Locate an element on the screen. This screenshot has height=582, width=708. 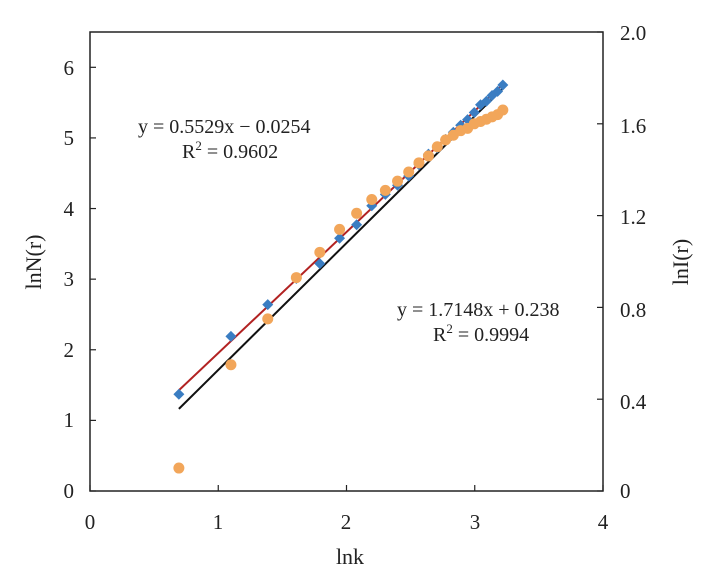
x-tick-label: 3 is located at coordinates (475, 522).